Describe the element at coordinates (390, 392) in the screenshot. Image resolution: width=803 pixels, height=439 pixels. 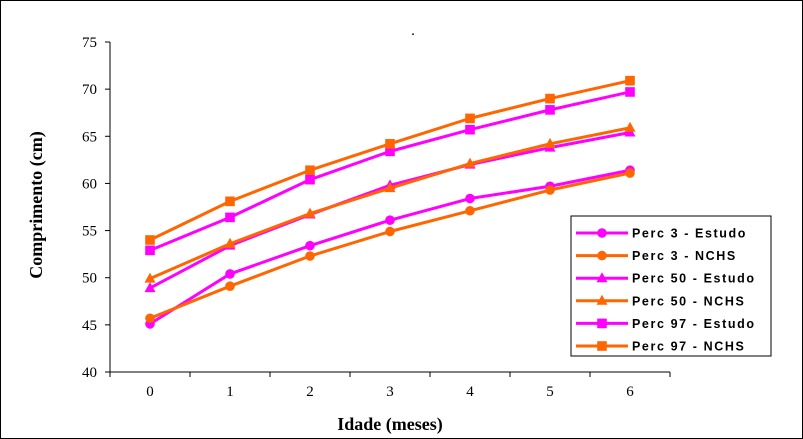
I see `x-tick-label: 3` at that location.